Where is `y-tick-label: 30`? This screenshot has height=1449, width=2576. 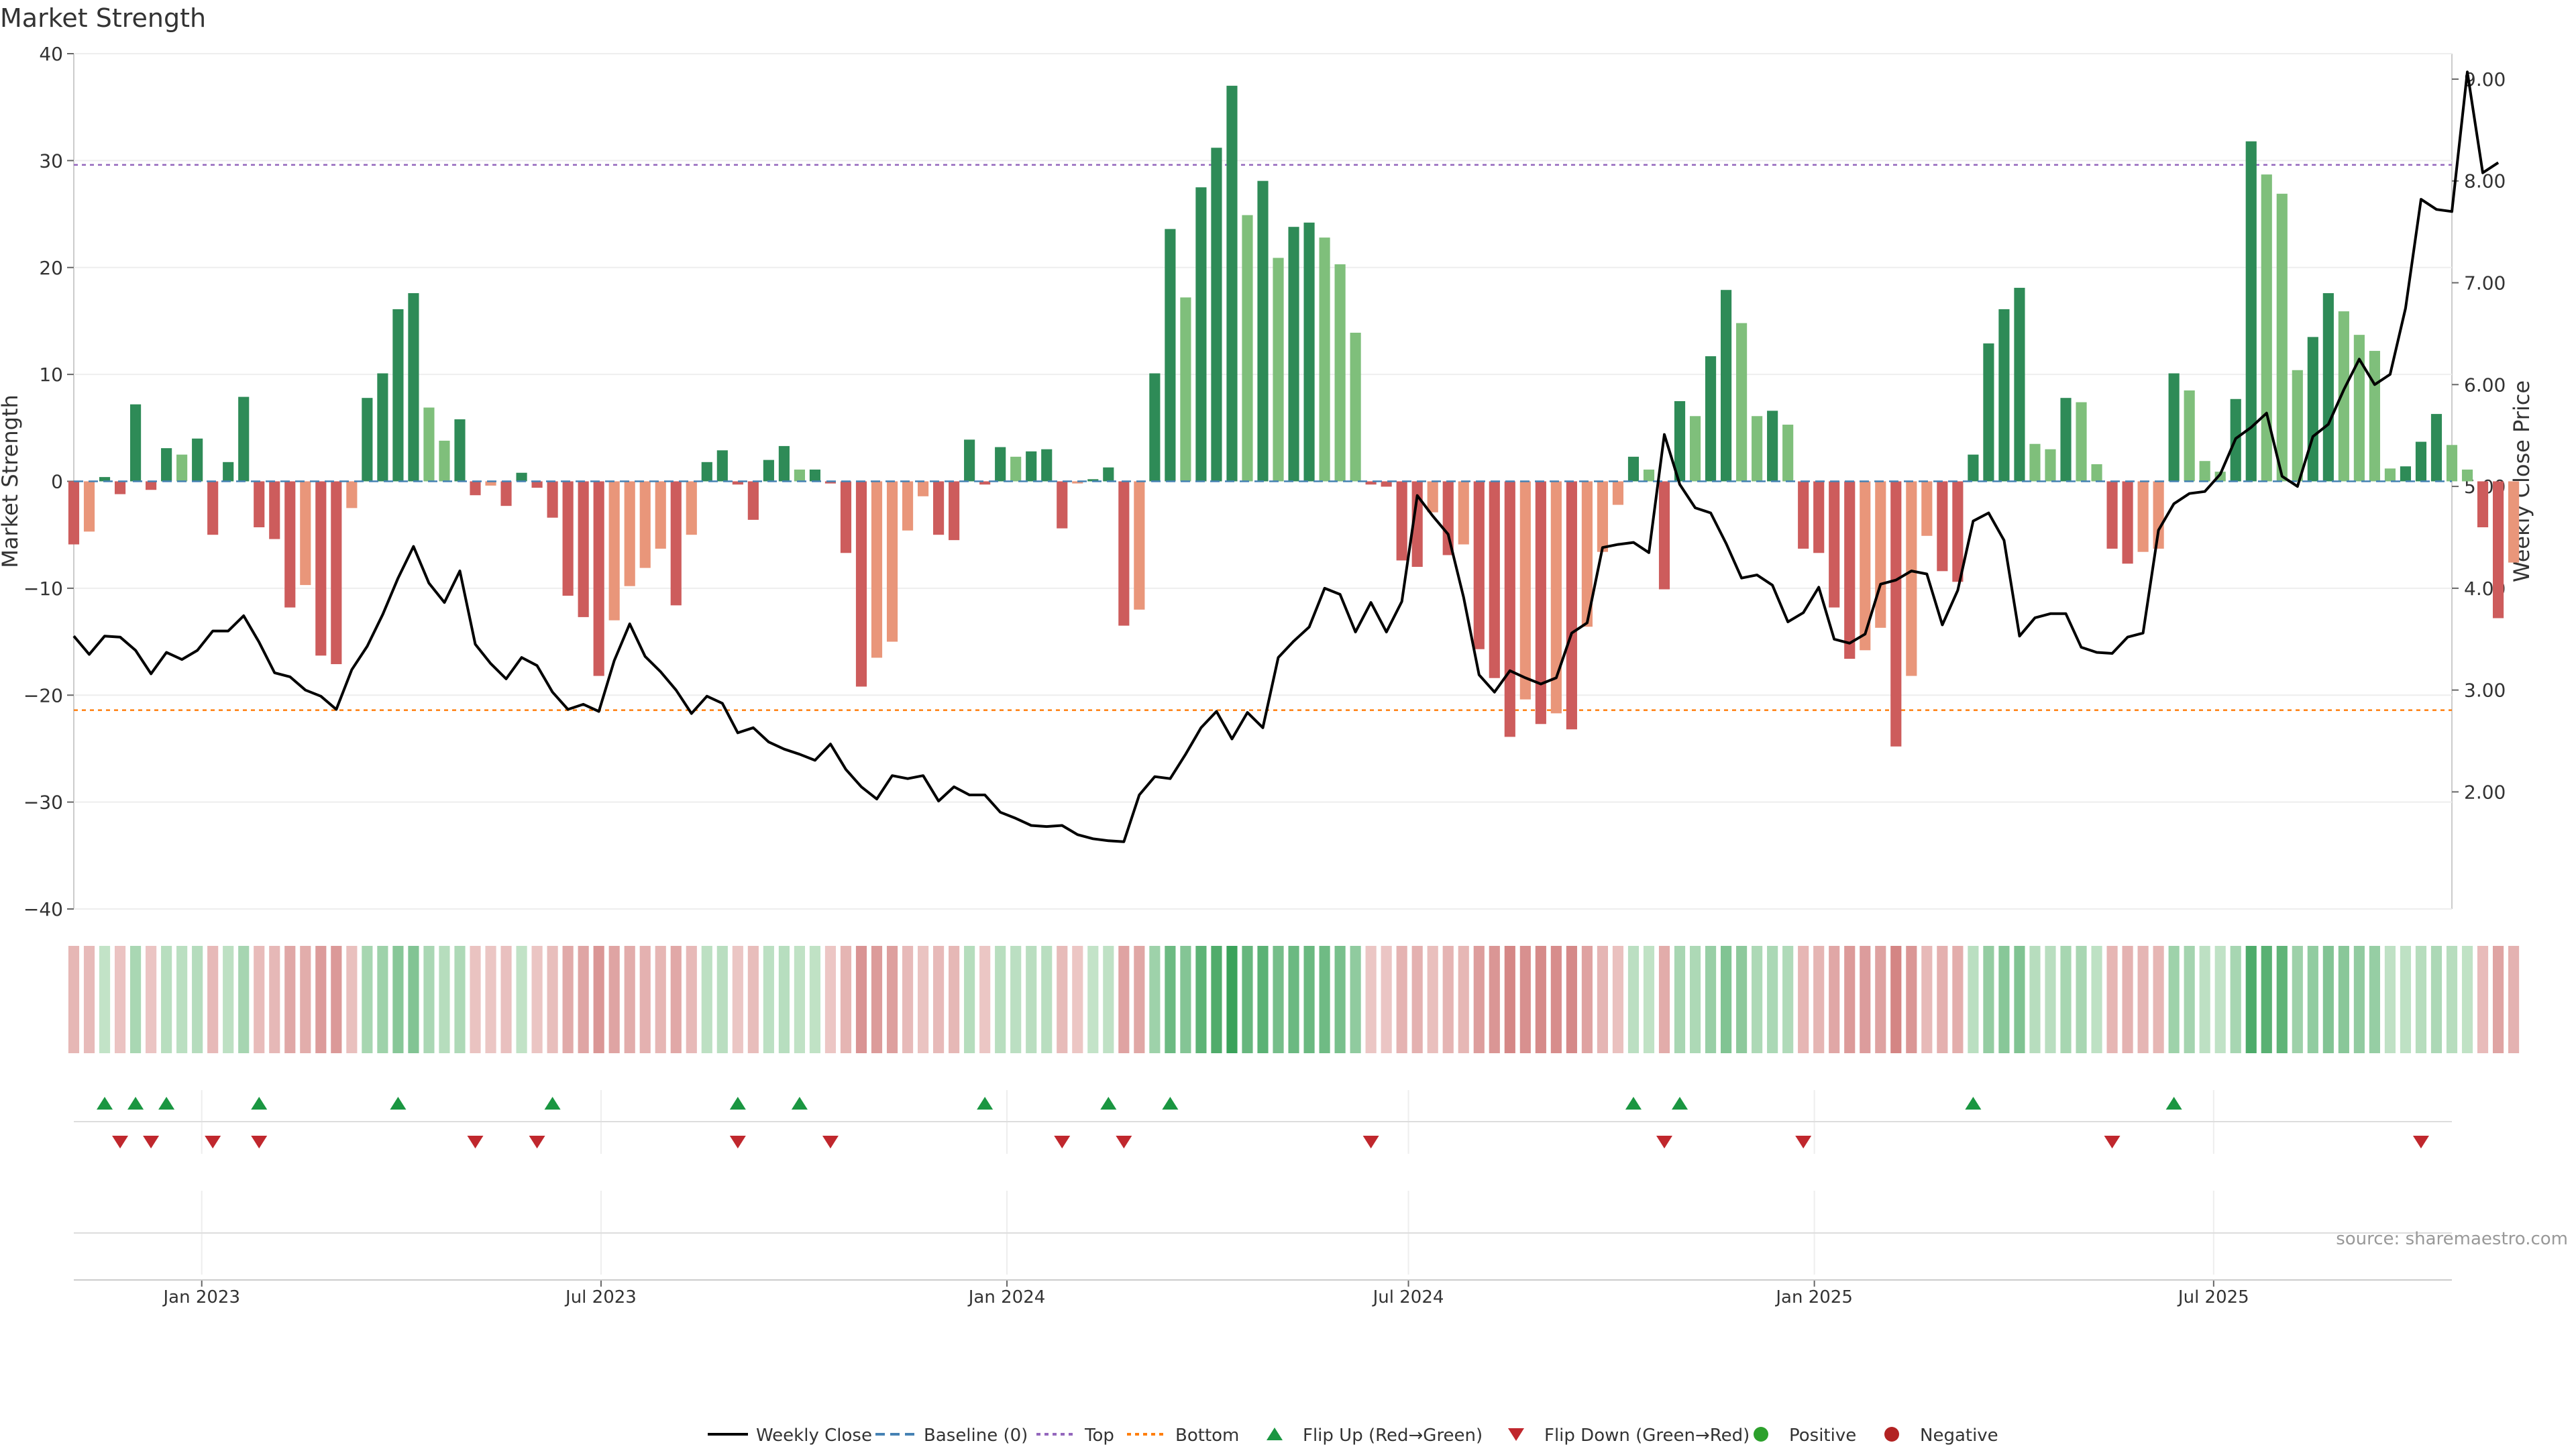 y-tick-label: 30 is located at coordinates (51, 161).